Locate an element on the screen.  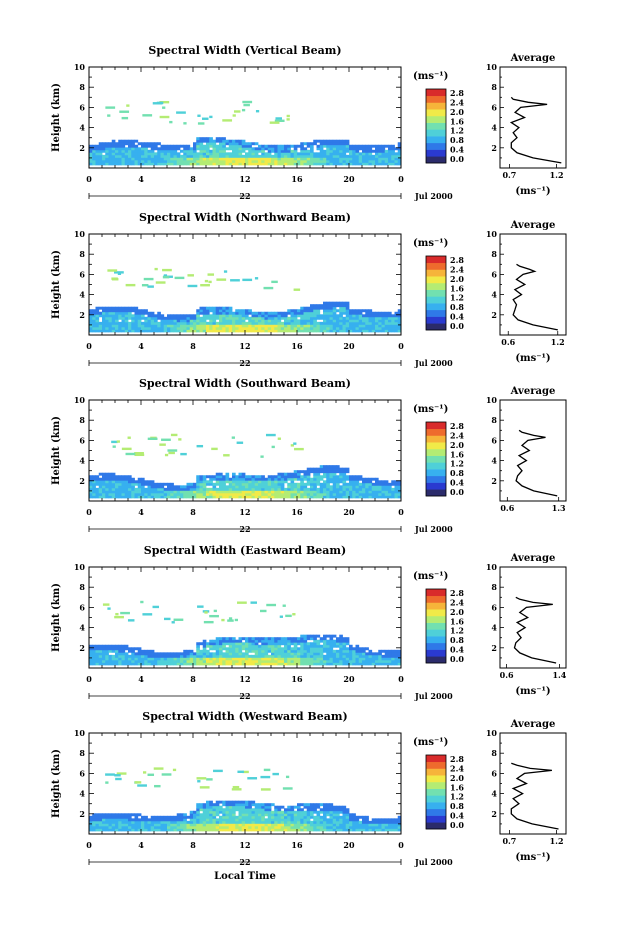
colorbar-tick-label: 2.4 is located at coordinates (457, 602).